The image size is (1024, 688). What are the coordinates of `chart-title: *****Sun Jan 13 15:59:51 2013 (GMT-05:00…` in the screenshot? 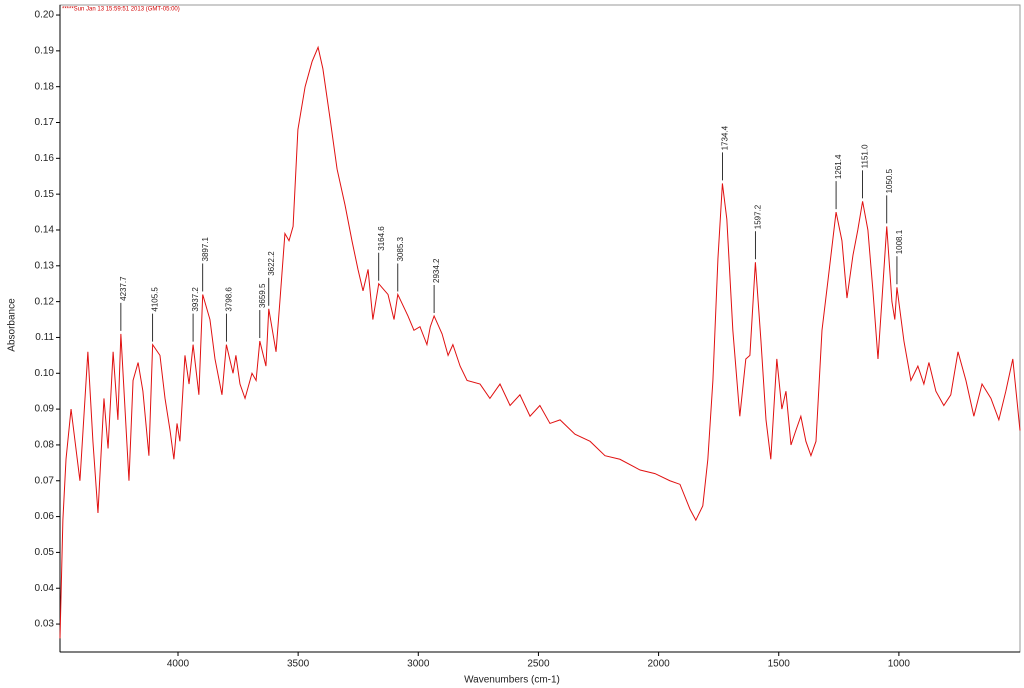 It's located at (121, 10).